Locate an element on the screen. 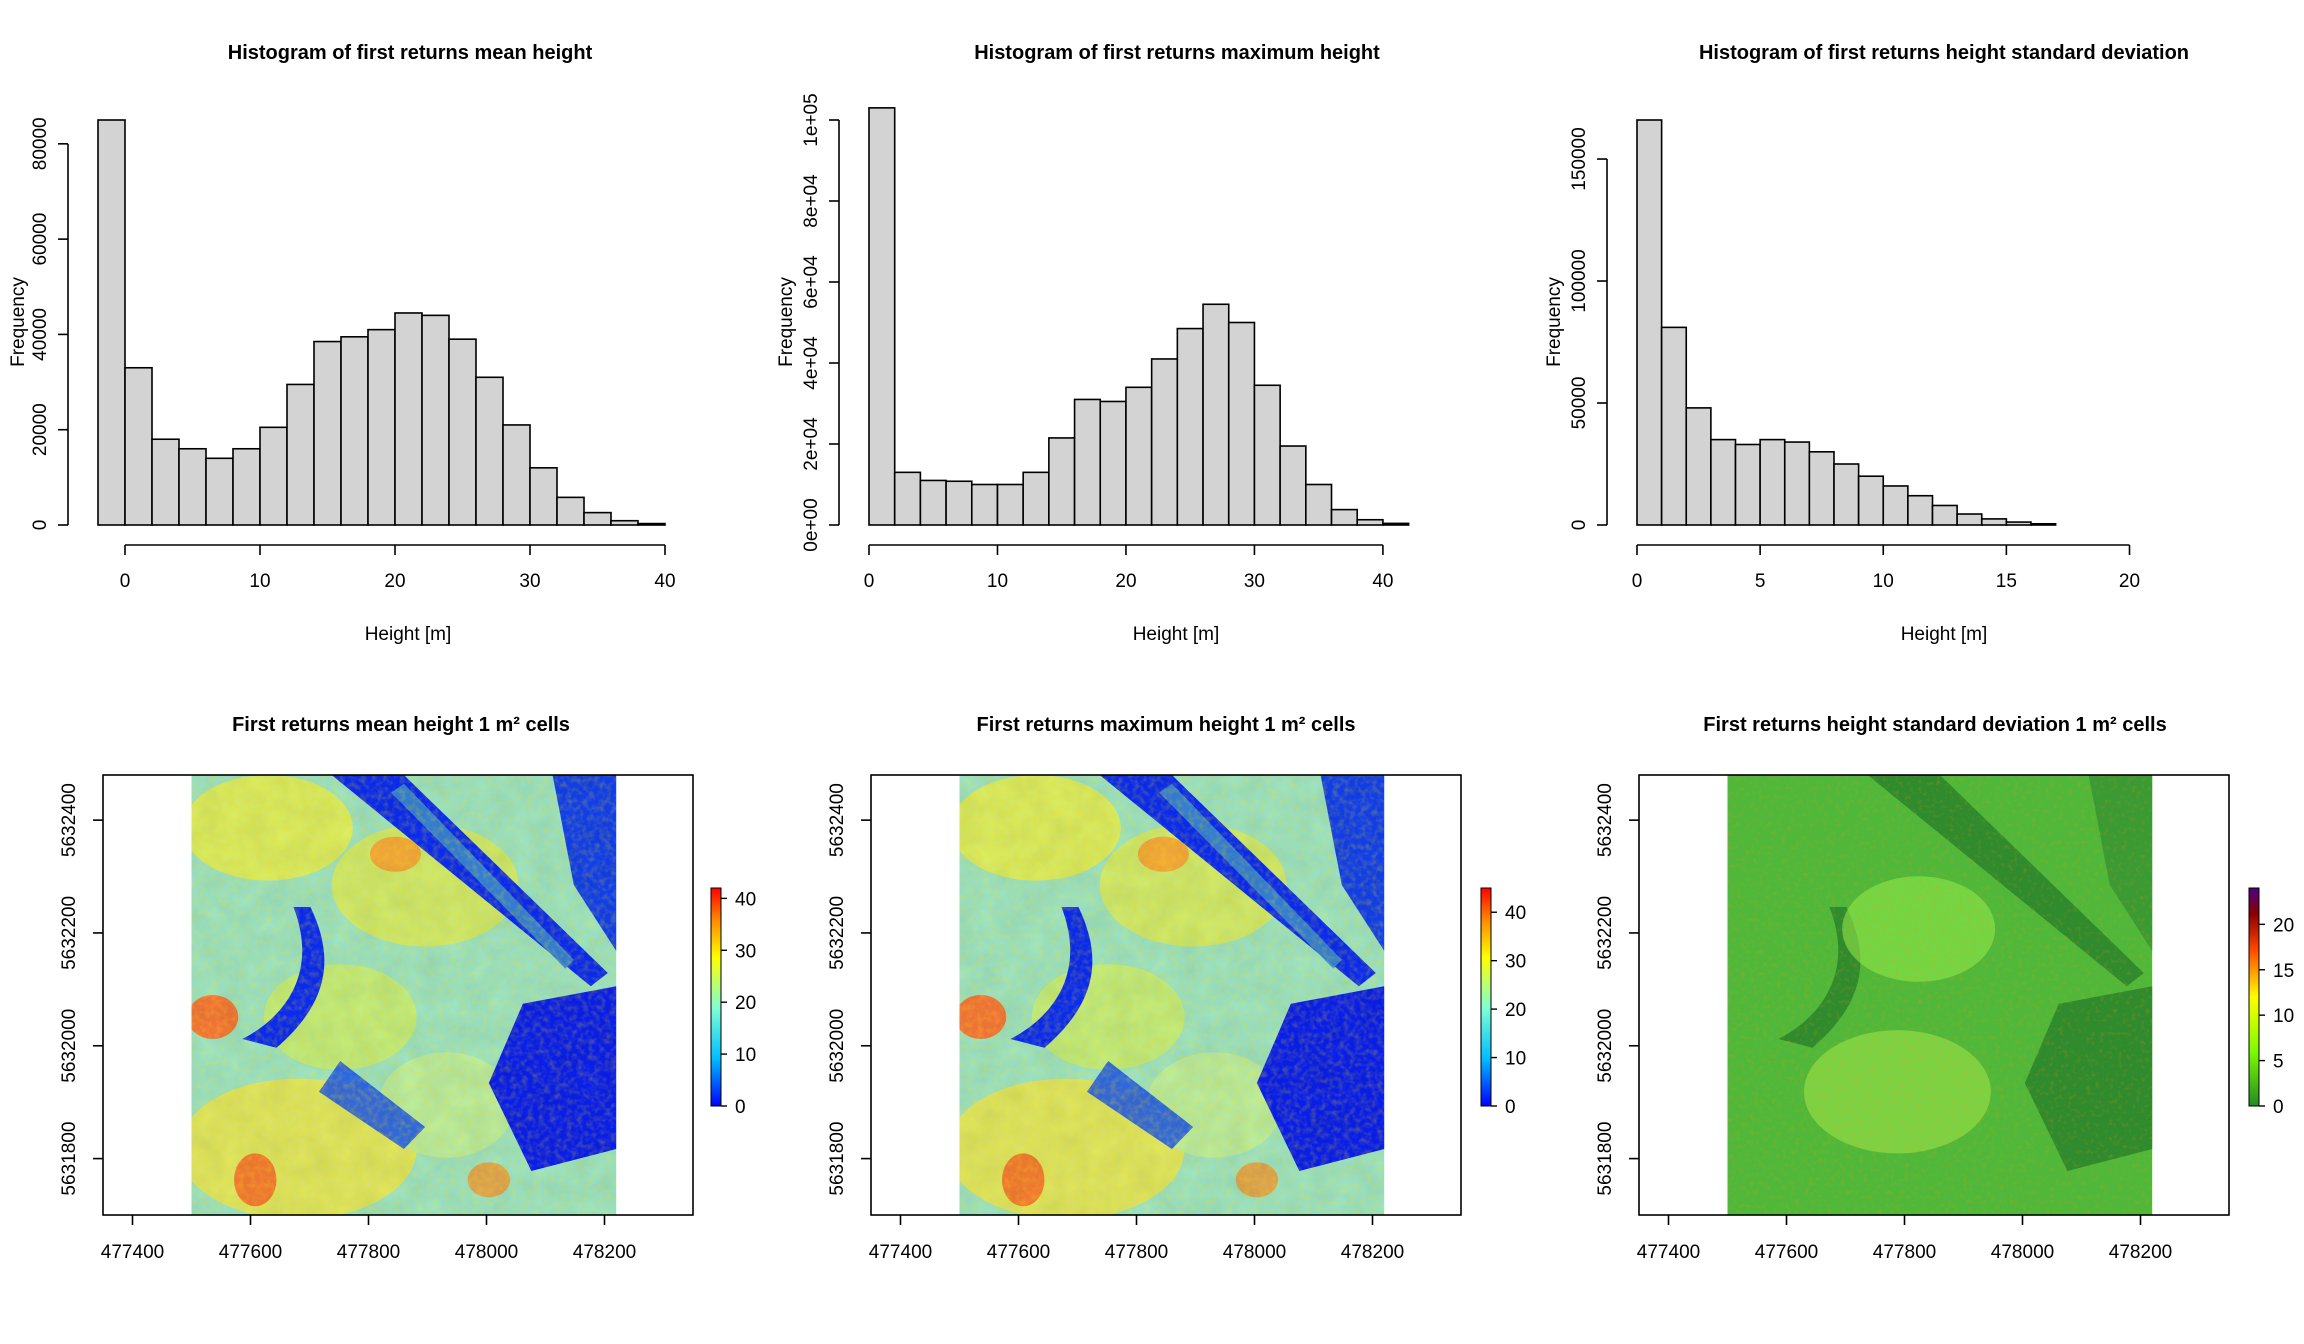  y-tick-label: 1e+05 is located at coordinates (811, 119).